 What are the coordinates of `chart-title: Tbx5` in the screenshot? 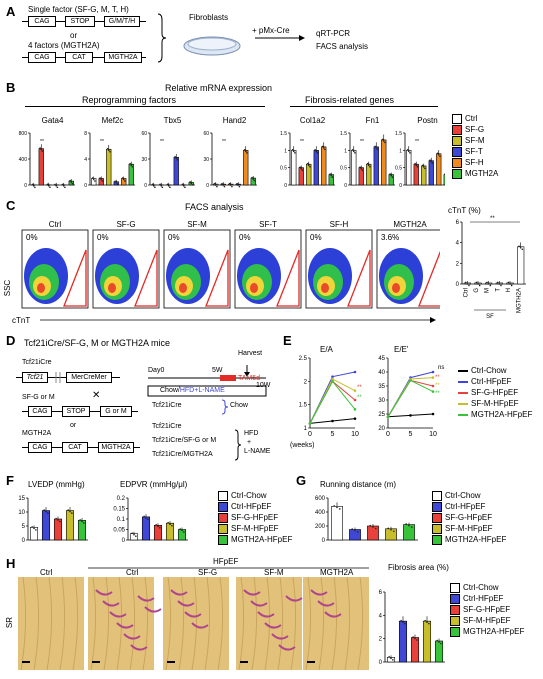 It's located at (173, 120).